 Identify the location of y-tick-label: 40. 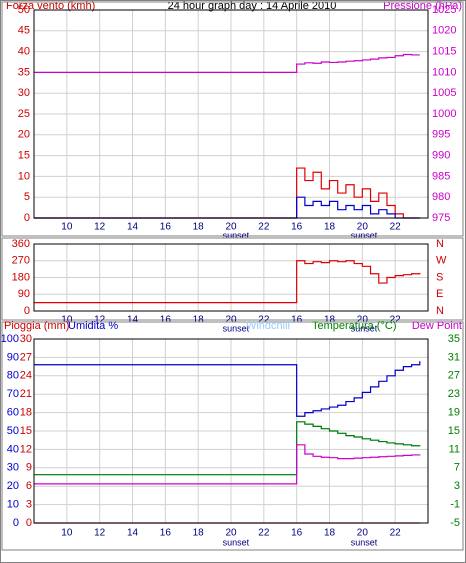
(13, 449).